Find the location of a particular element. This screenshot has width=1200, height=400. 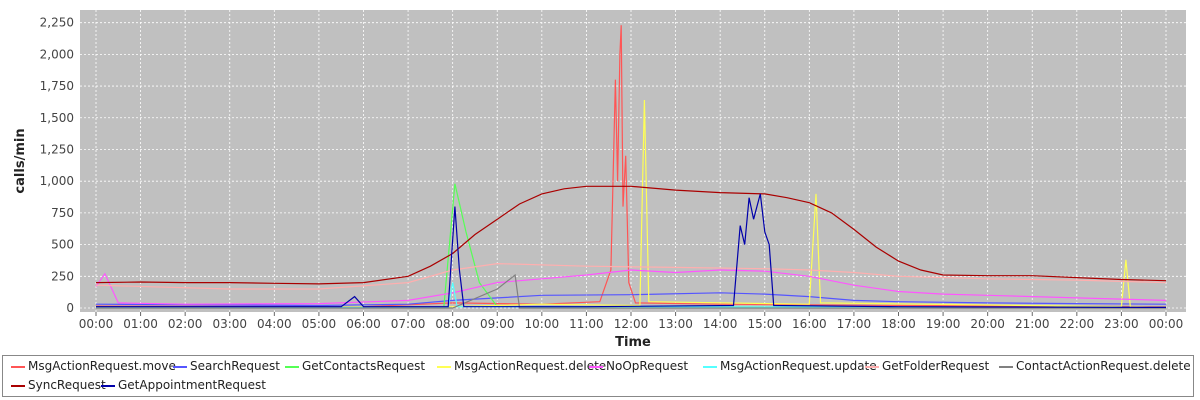

x-tick-label: 14:00 is located at coordinates (720, 324).